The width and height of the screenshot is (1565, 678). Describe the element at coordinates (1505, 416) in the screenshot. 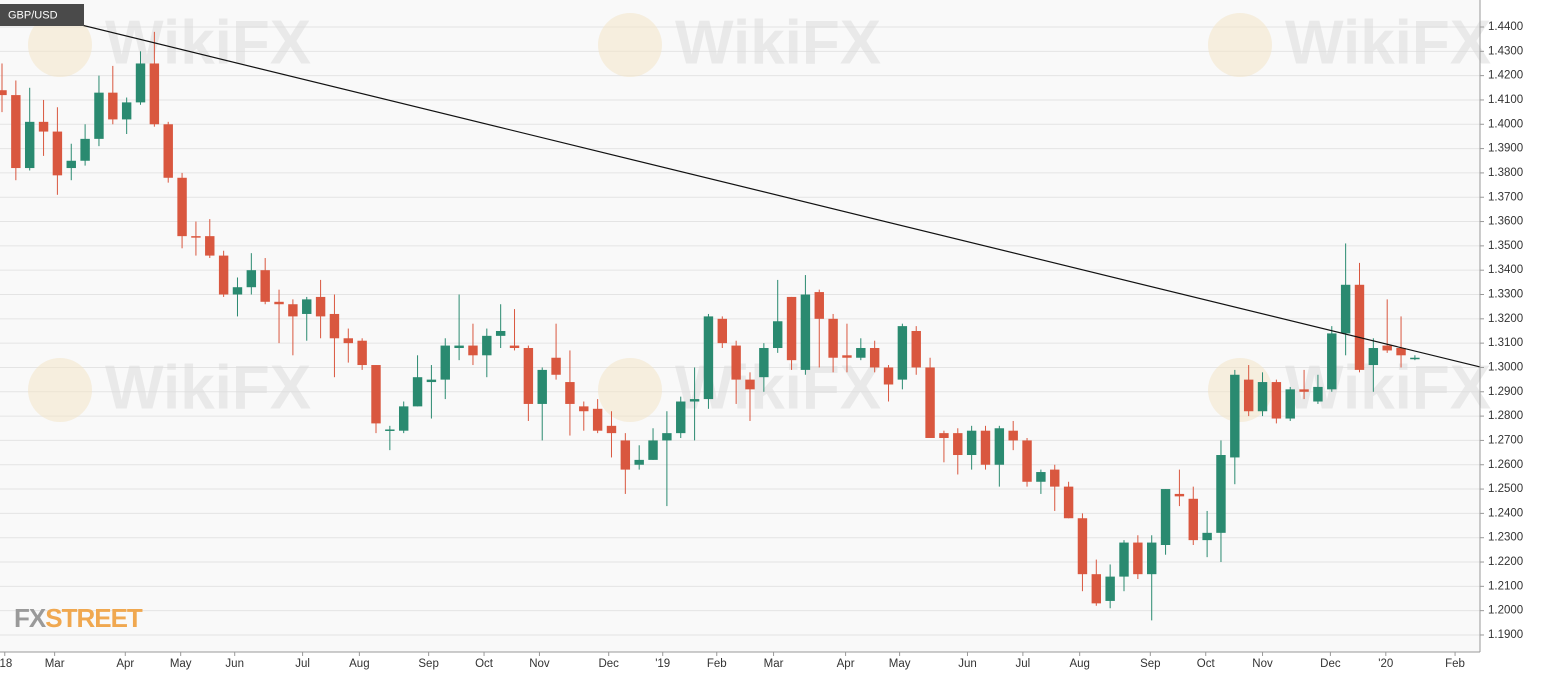

I see `y-tick-label: 1.2800` at that location.